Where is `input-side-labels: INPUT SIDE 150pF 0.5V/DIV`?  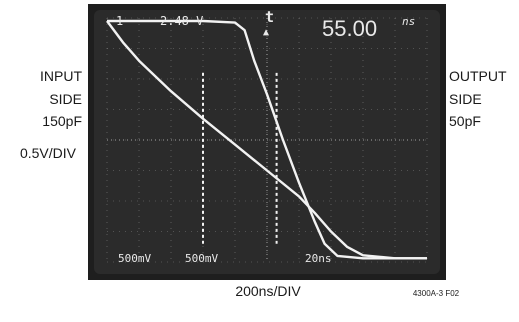
input-side-labels: INPUT SIDE 150pF 0.5V/DIV is located at coordinates (51, 114).